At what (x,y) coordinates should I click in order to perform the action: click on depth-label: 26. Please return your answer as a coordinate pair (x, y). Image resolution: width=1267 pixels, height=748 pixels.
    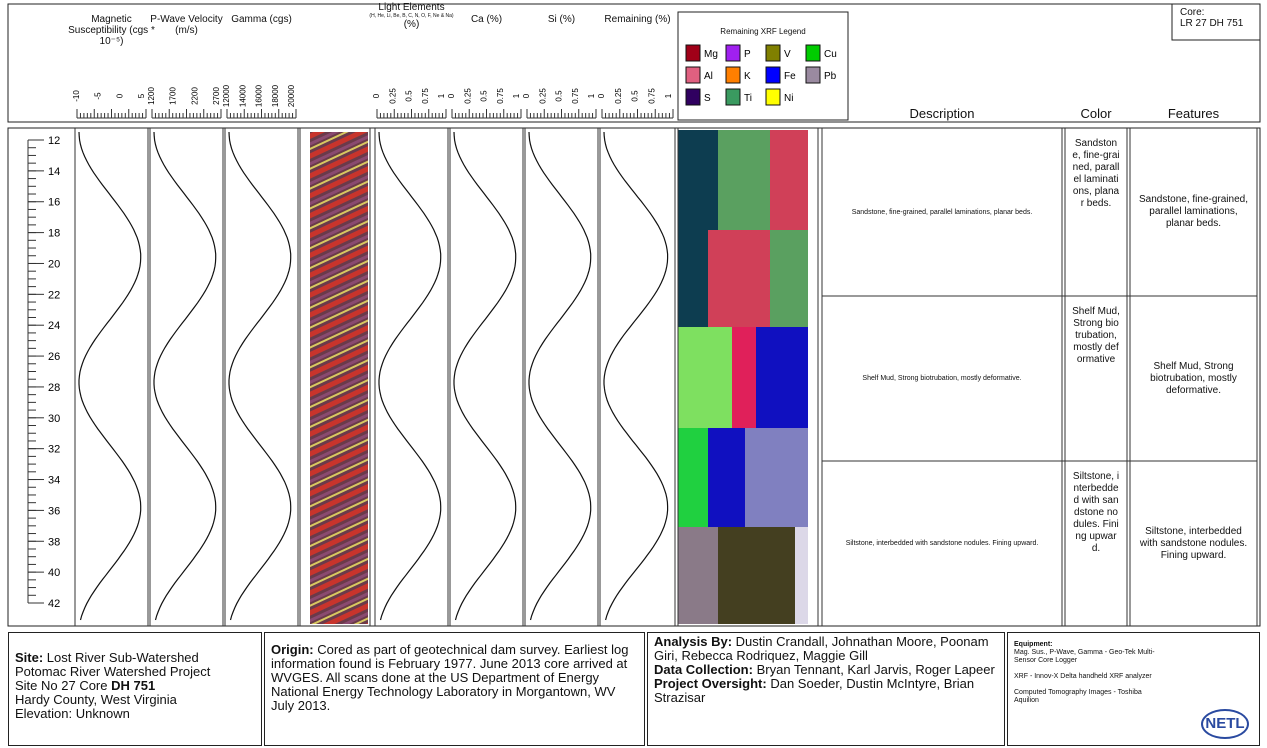
    Looking at the image, I should click on (54, 357).